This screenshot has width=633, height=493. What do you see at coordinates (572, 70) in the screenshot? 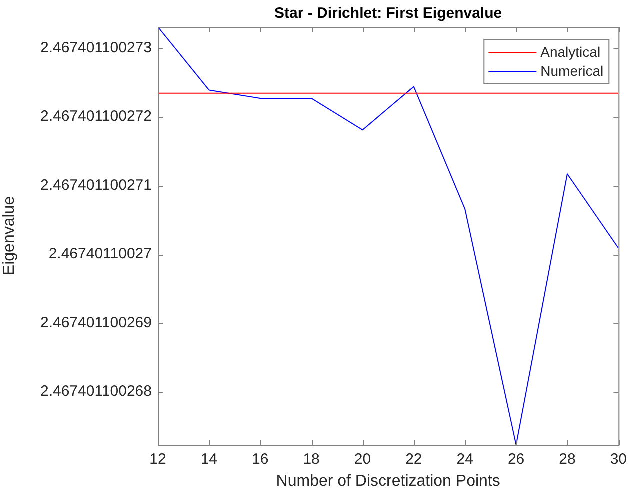
I see `legend-label: Numerical` at bounding box center [572, 70].